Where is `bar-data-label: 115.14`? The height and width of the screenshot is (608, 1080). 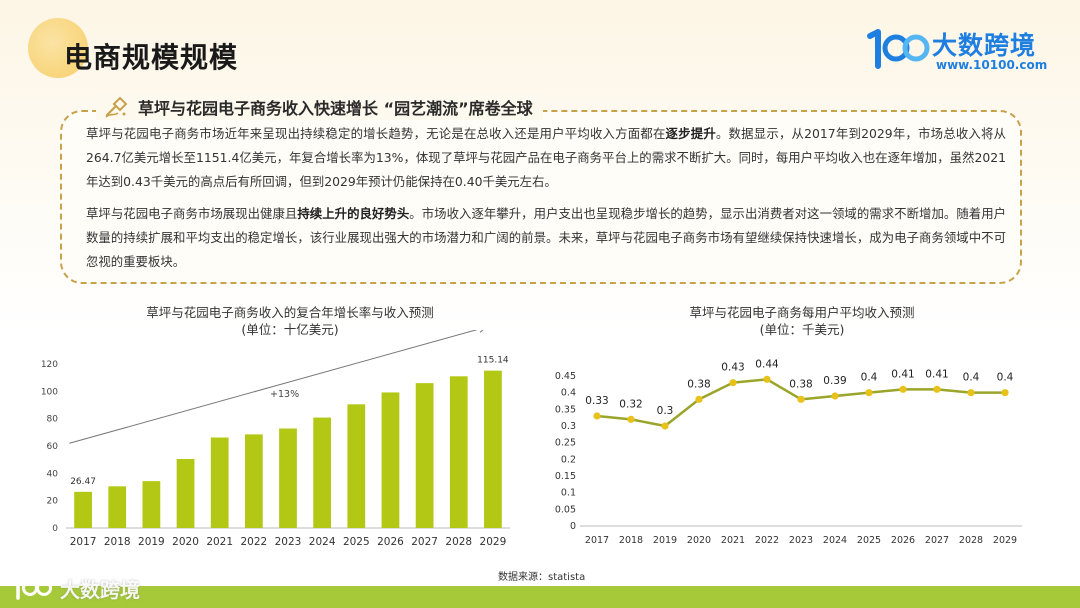
bar-data-label: 115.14 is located at coordinates (493, 361).